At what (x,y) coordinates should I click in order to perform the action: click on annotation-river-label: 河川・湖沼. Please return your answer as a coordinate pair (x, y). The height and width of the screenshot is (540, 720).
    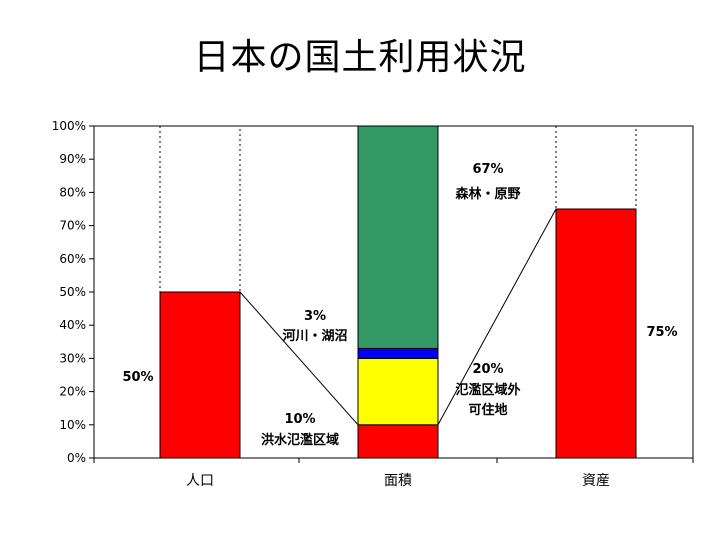
    Looking at the image, I should click on (314, 336).